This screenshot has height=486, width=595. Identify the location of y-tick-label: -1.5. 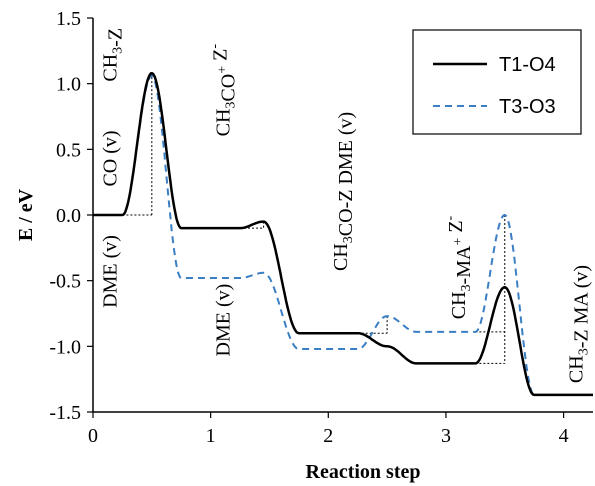
(65, 413).